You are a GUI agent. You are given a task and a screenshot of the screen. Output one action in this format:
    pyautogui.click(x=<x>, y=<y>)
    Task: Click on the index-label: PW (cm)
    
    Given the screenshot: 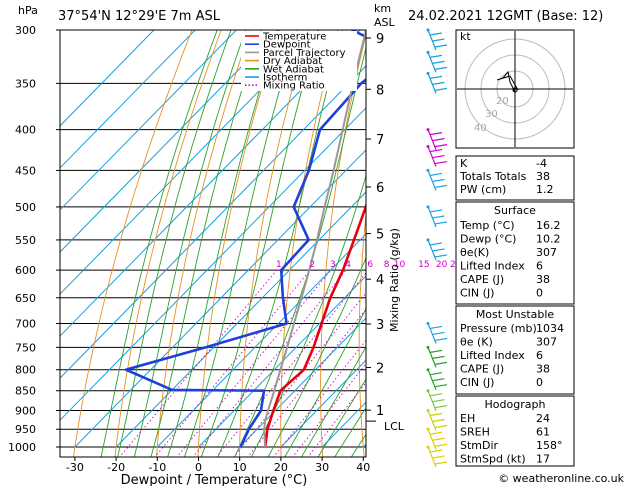 What is the action you would take?
    pyautogui.click(x=483, y=189)
    